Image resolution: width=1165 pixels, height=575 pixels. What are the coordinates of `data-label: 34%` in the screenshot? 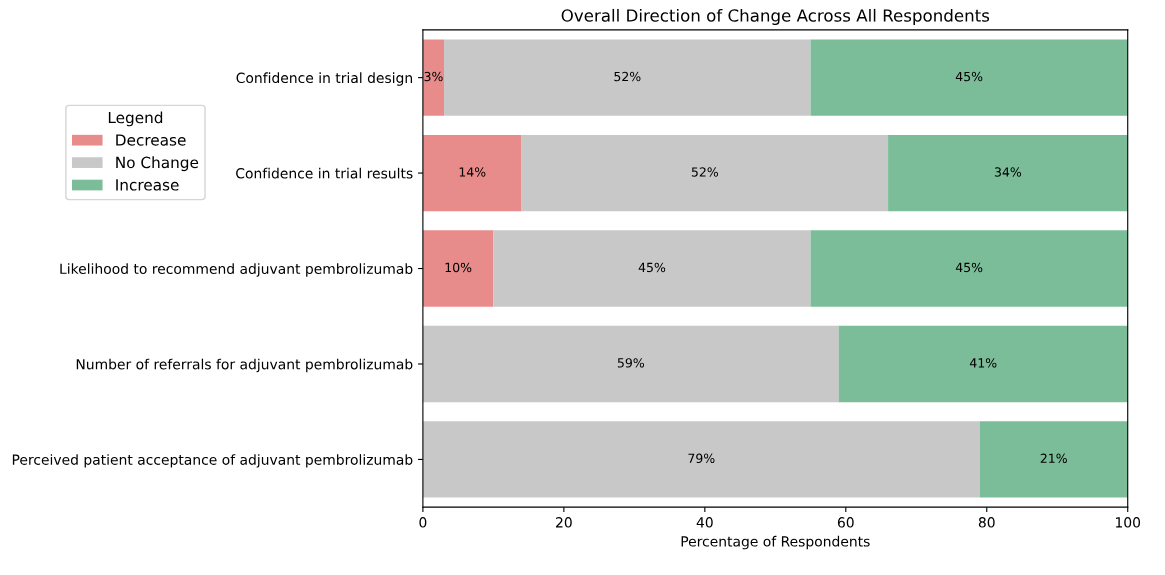 It's located at (1008, 172).